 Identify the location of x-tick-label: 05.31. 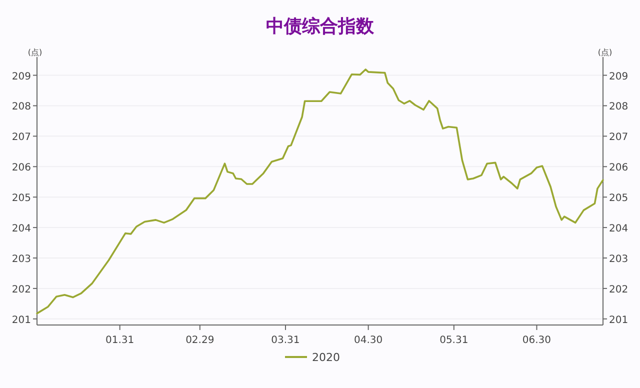
(454, 340).